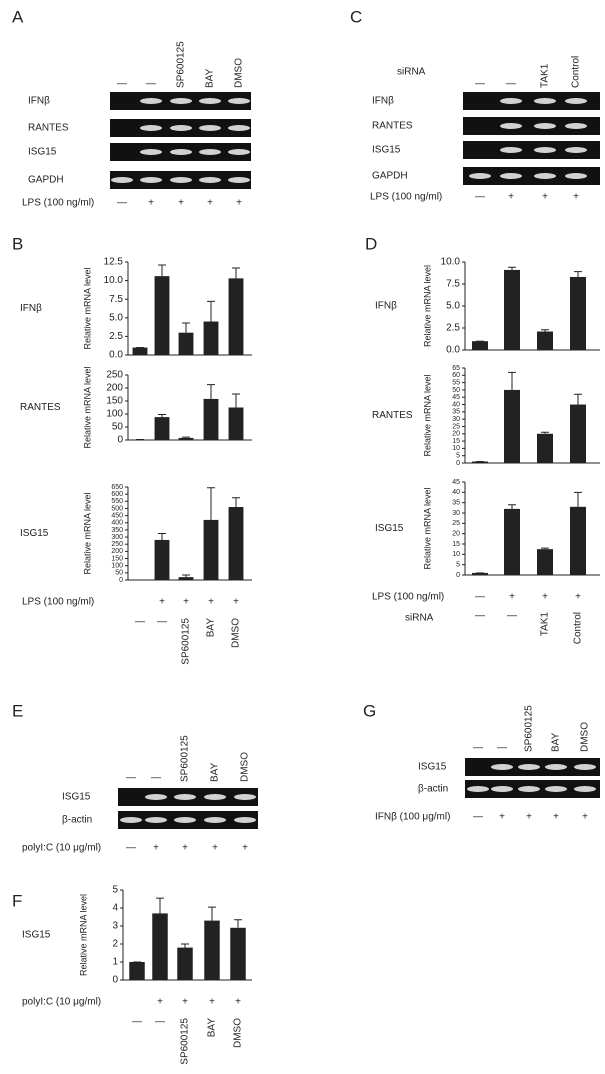  What do you see at coordinates (386, 150) in the screenshot?
I see `gel-row-label: ISG15` at bounding box center [386, 150].